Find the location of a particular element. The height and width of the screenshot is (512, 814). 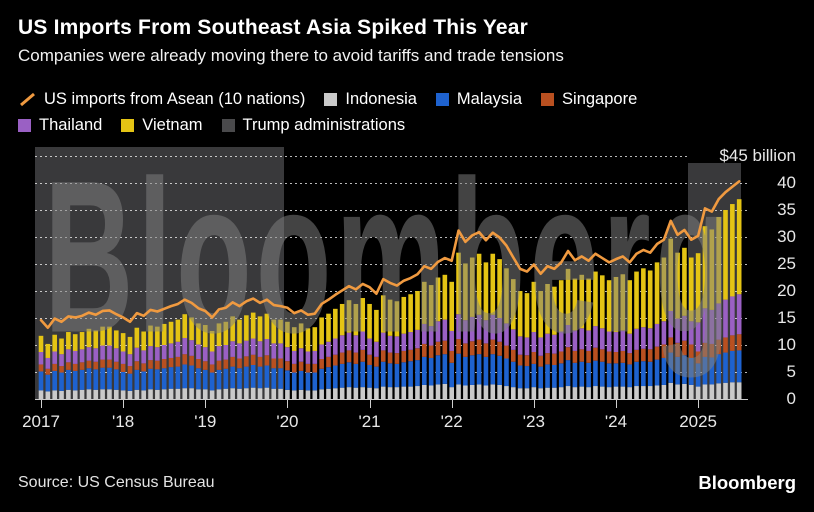

legend-swatch-icon is located at coordinates (548, 99).